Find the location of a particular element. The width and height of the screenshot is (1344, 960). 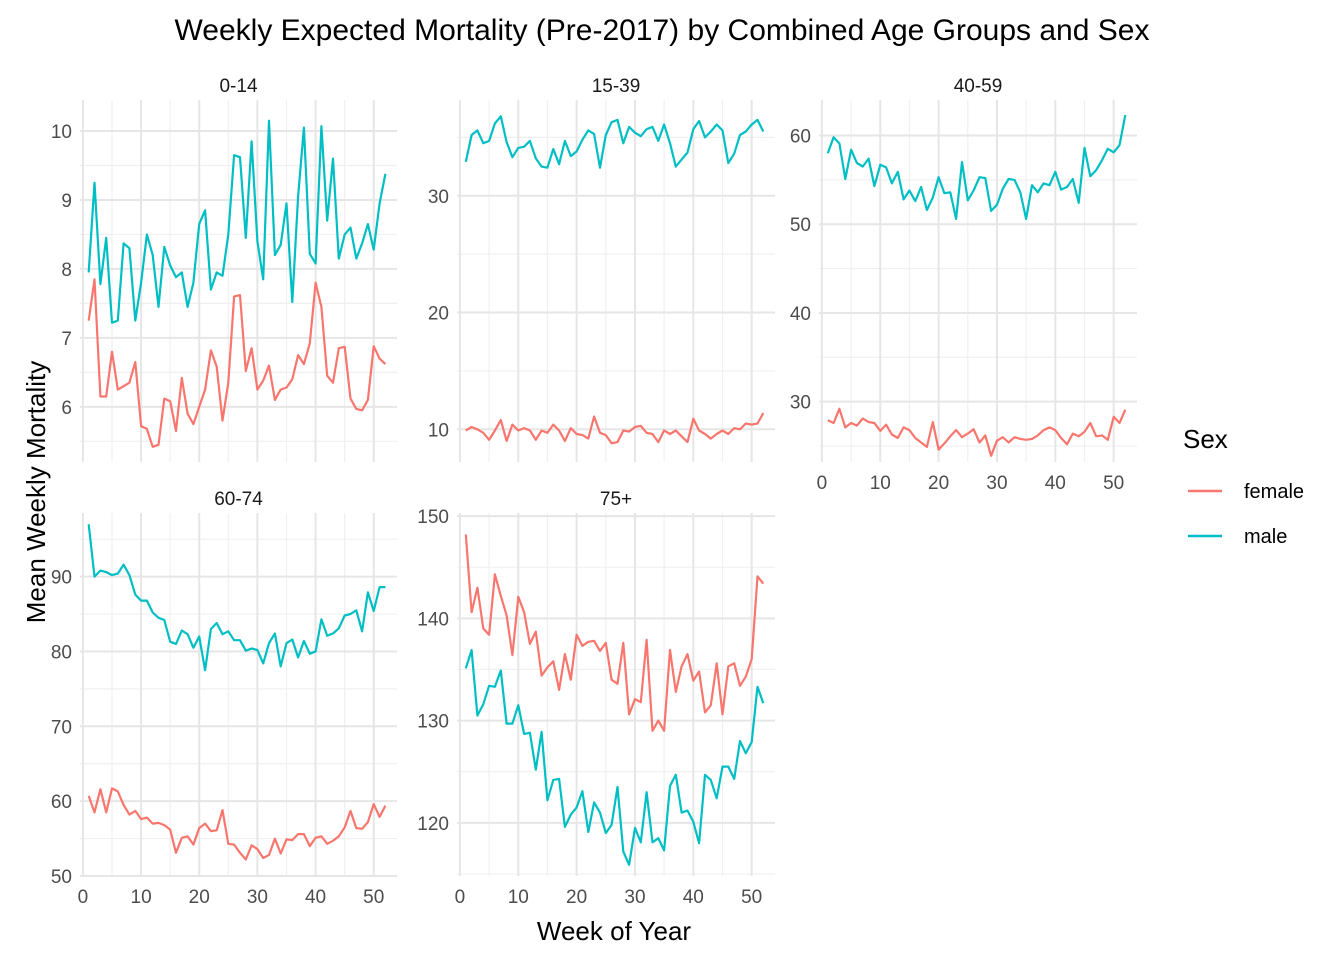

panel-strip-label: 40-59 is located at coordinates (978, 86).